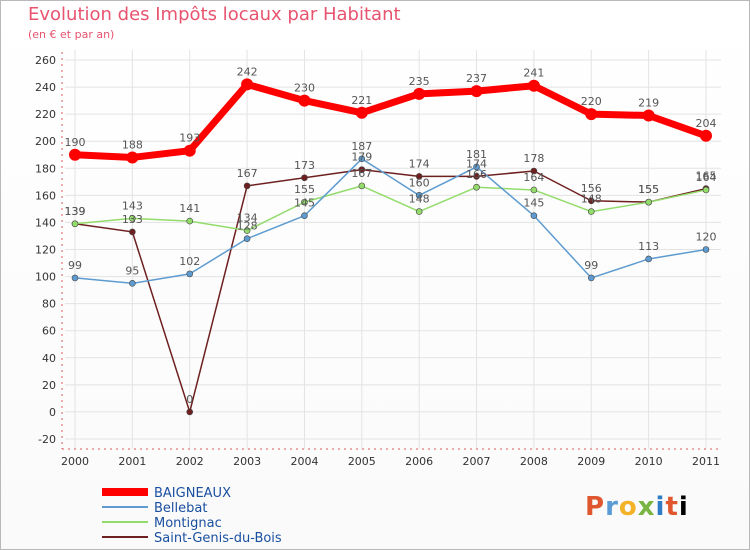 The image size is (750, 550). Describe the element at coordinates (132, 461) in the screenshot. I see `x-tick-label: 2001` at that location.